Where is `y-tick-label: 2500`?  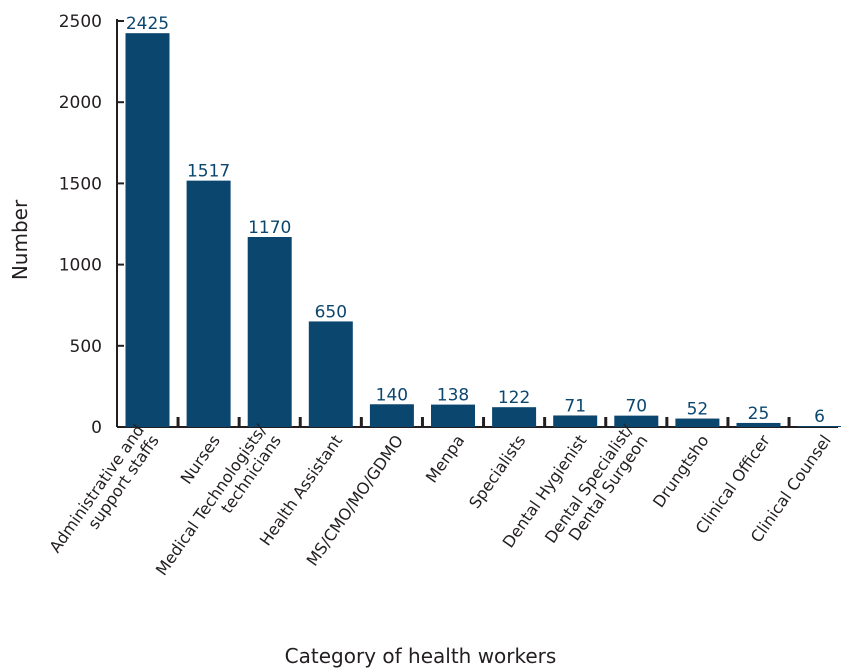
y-tick-label: 2500 is located at coordinates (80, 22).